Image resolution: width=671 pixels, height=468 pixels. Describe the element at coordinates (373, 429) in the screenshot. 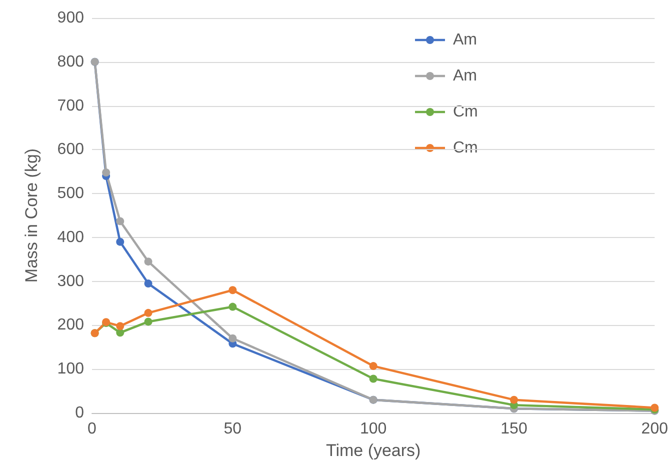

I see `x-tick-label: 100` at that location.